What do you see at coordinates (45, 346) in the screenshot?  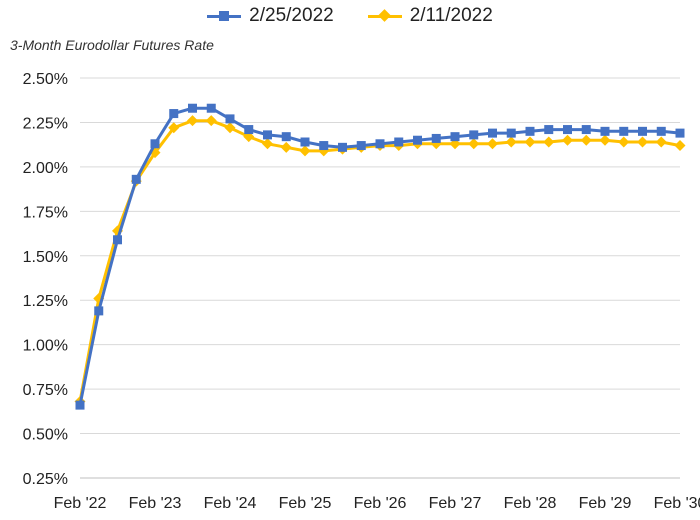 I see `y-tick-label: 1.00%` at bounding box center [45, 346].